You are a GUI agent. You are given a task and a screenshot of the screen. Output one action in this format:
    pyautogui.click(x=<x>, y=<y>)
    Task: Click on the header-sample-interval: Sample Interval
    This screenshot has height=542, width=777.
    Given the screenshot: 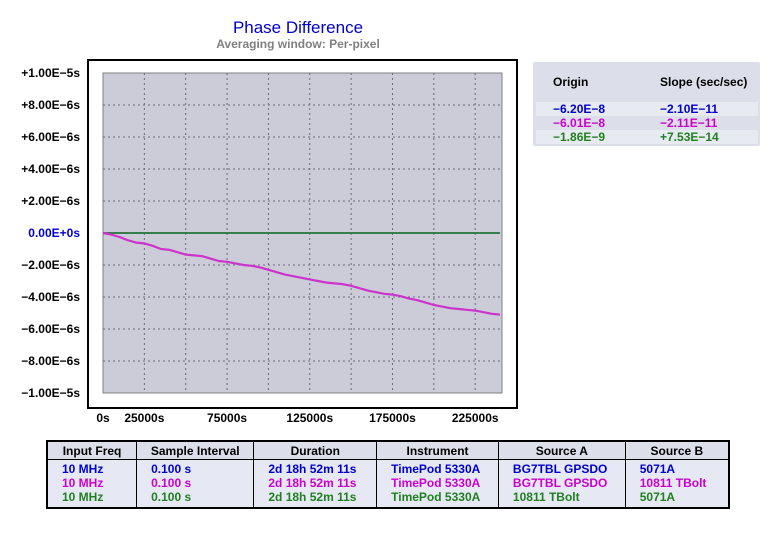 What is the action you would take?
    pyautogui.click(x=195, y=450)
    